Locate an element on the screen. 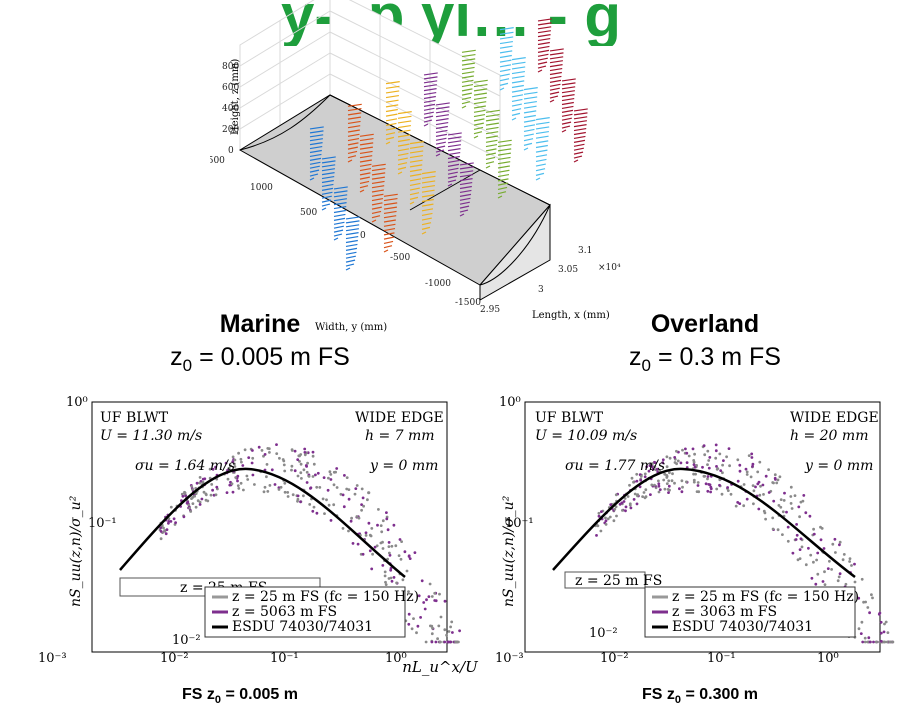 Image resolution: width=902 pixels, height=709 pixels. z-axis-ticks: 0 200 400 600 800 Height, z (mm) is located at coordinates (231, 107).